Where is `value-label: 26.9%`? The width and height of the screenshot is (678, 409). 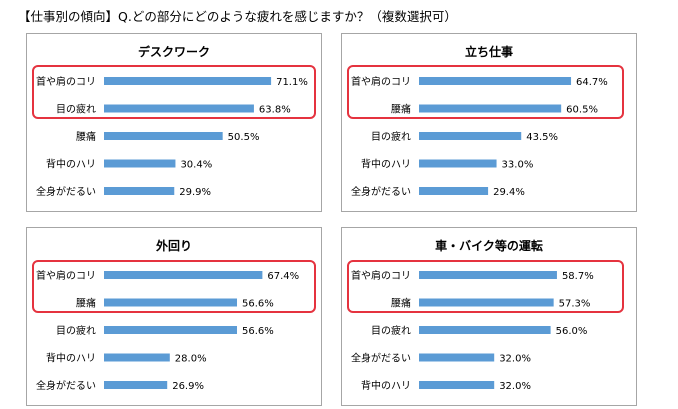 value-label: 26.9% is located at coordinates (188, 386).